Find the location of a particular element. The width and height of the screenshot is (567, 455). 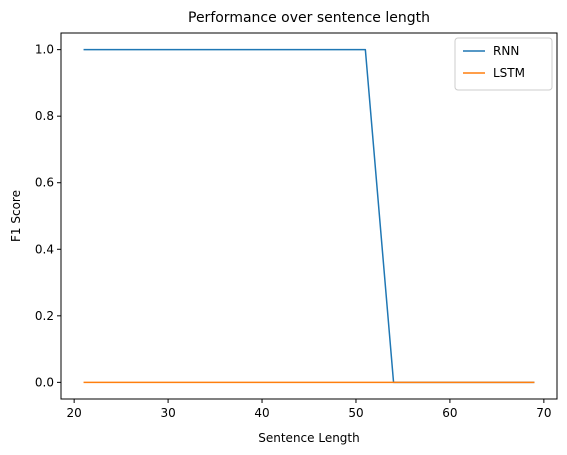

x-tick-label: 50 is located at coordinates (355, 413).